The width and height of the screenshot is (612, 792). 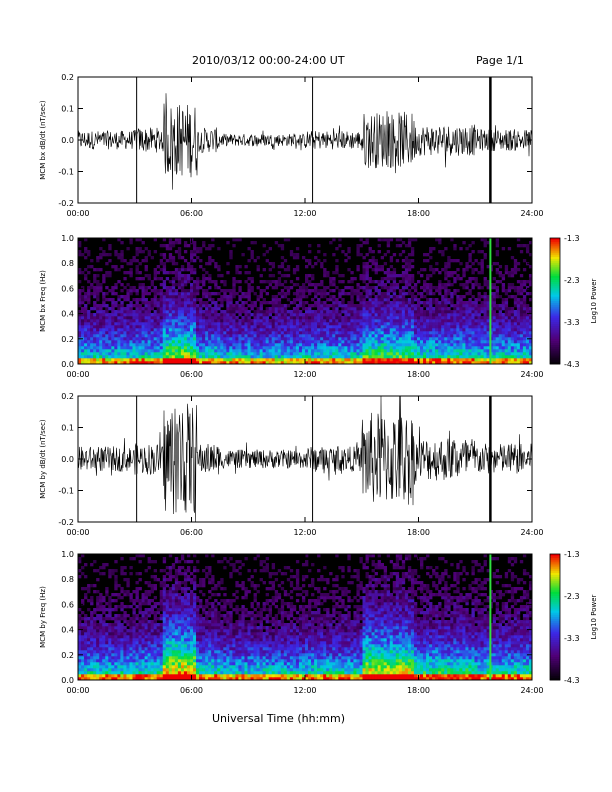 What do you see at coordinates (43, 617) in the screenshot?
I see `y-axis-label-3: MCM by Freq (Hz)` at bounding box center [43, 617].